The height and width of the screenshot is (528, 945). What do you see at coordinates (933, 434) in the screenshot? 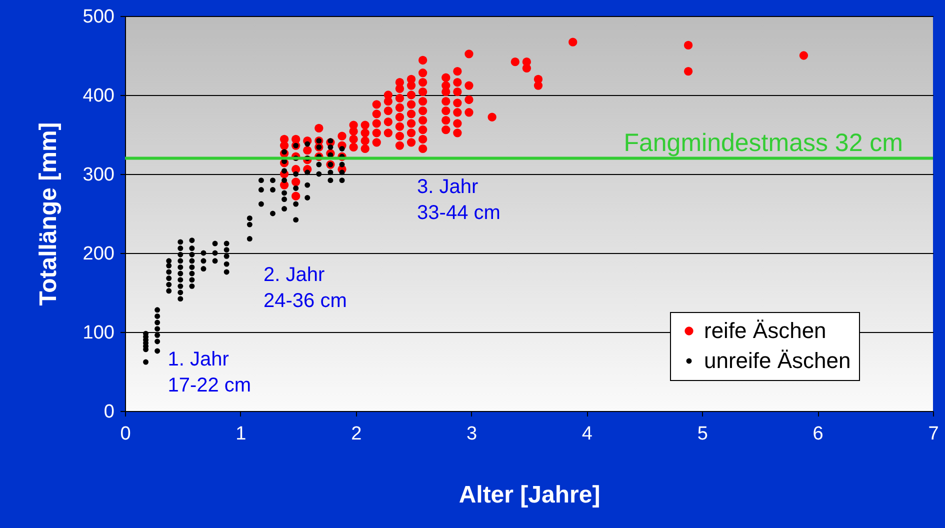
I see `x-tick-label: 7` at bounding box center [933, 434].